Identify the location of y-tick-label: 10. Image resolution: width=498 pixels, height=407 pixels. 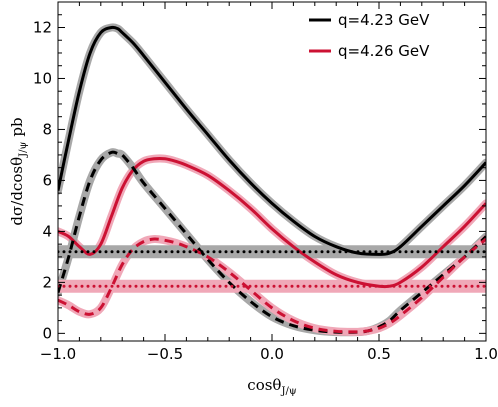
(42, 78).